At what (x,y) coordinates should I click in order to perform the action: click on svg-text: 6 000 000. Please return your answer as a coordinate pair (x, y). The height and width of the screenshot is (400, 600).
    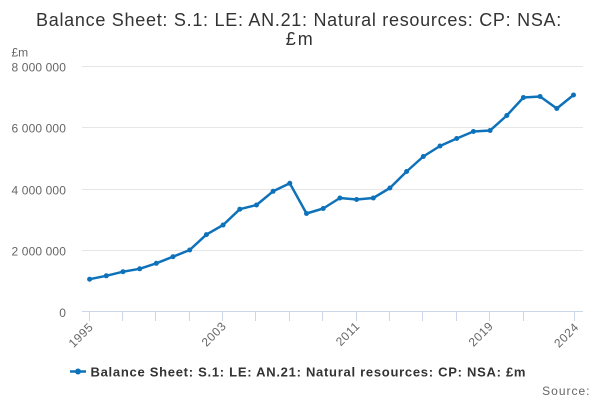
    Looking at the image, I should click on (39, 129).